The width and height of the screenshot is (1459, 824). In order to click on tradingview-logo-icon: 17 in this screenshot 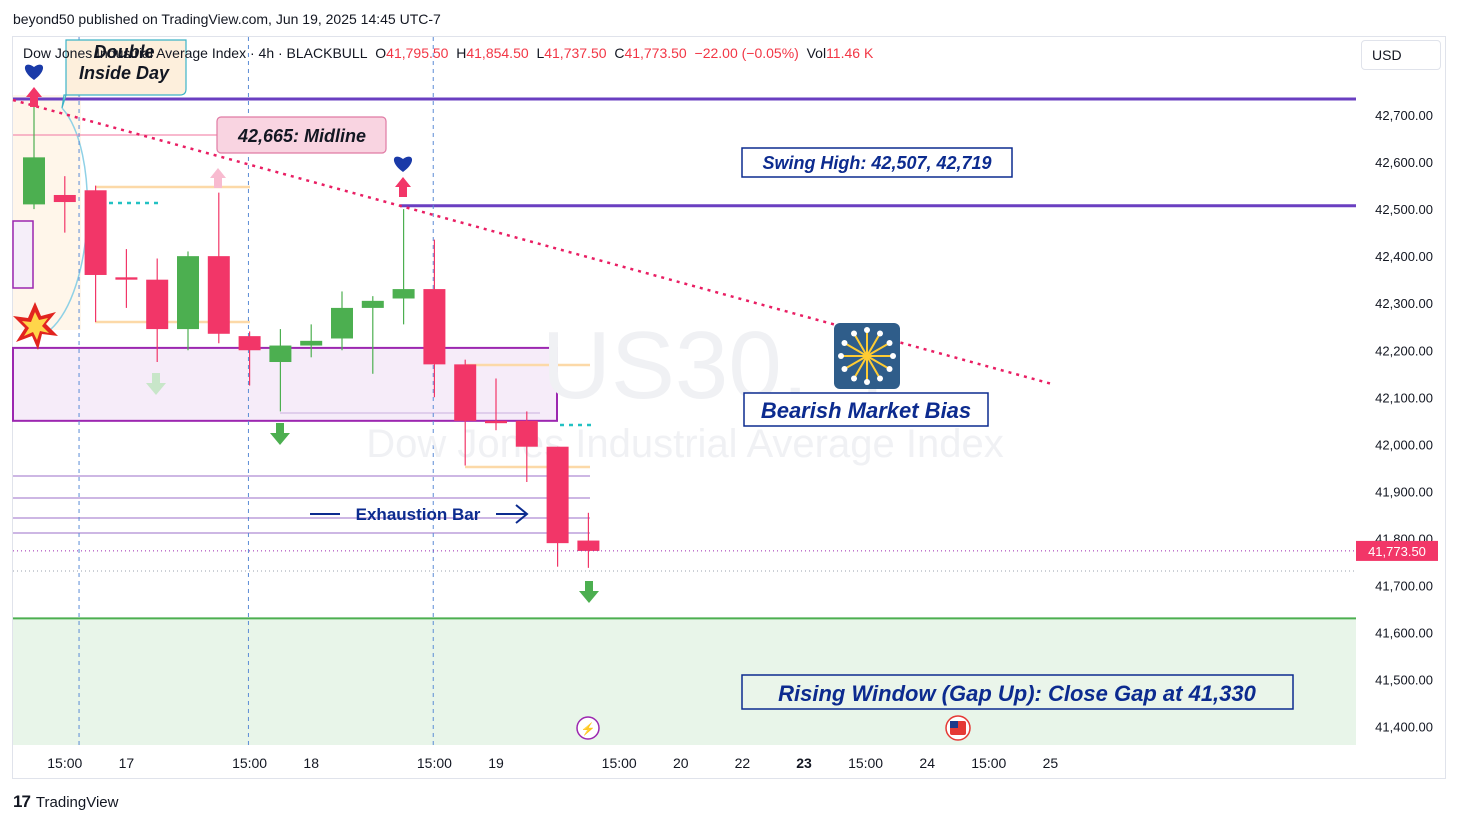, I will do `click(22, 801)`.